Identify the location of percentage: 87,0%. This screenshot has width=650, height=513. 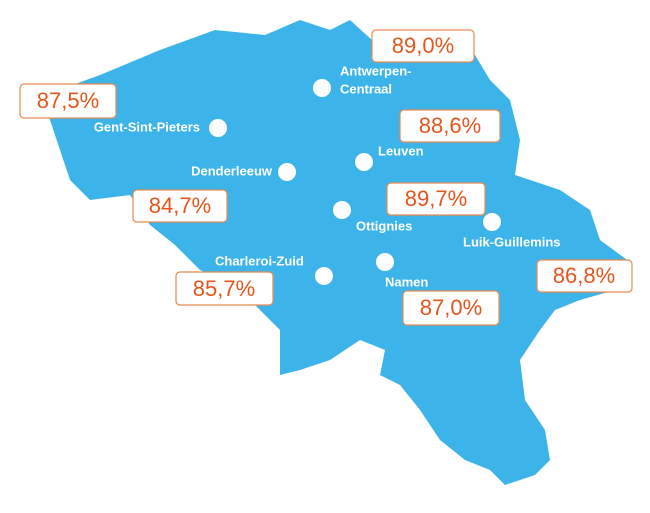
(451, 307).